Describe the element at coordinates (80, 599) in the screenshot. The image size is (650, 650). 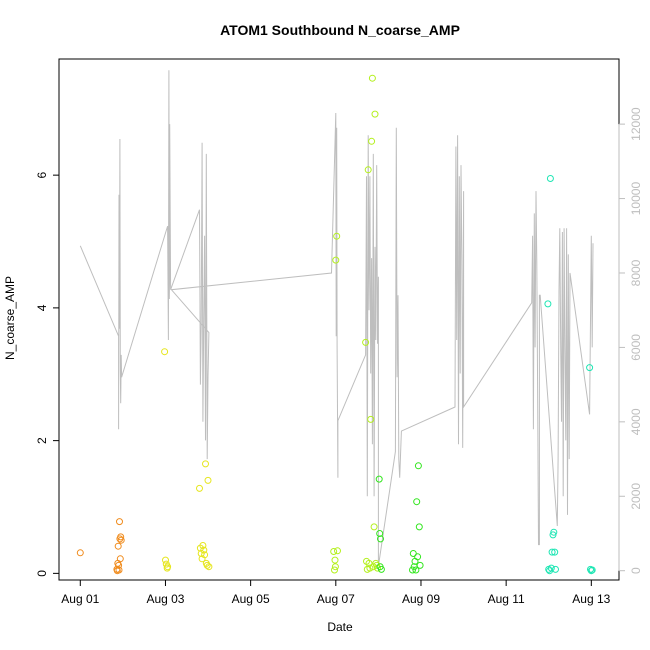
I see `x-tick-label-0: Aug 01` at that location.